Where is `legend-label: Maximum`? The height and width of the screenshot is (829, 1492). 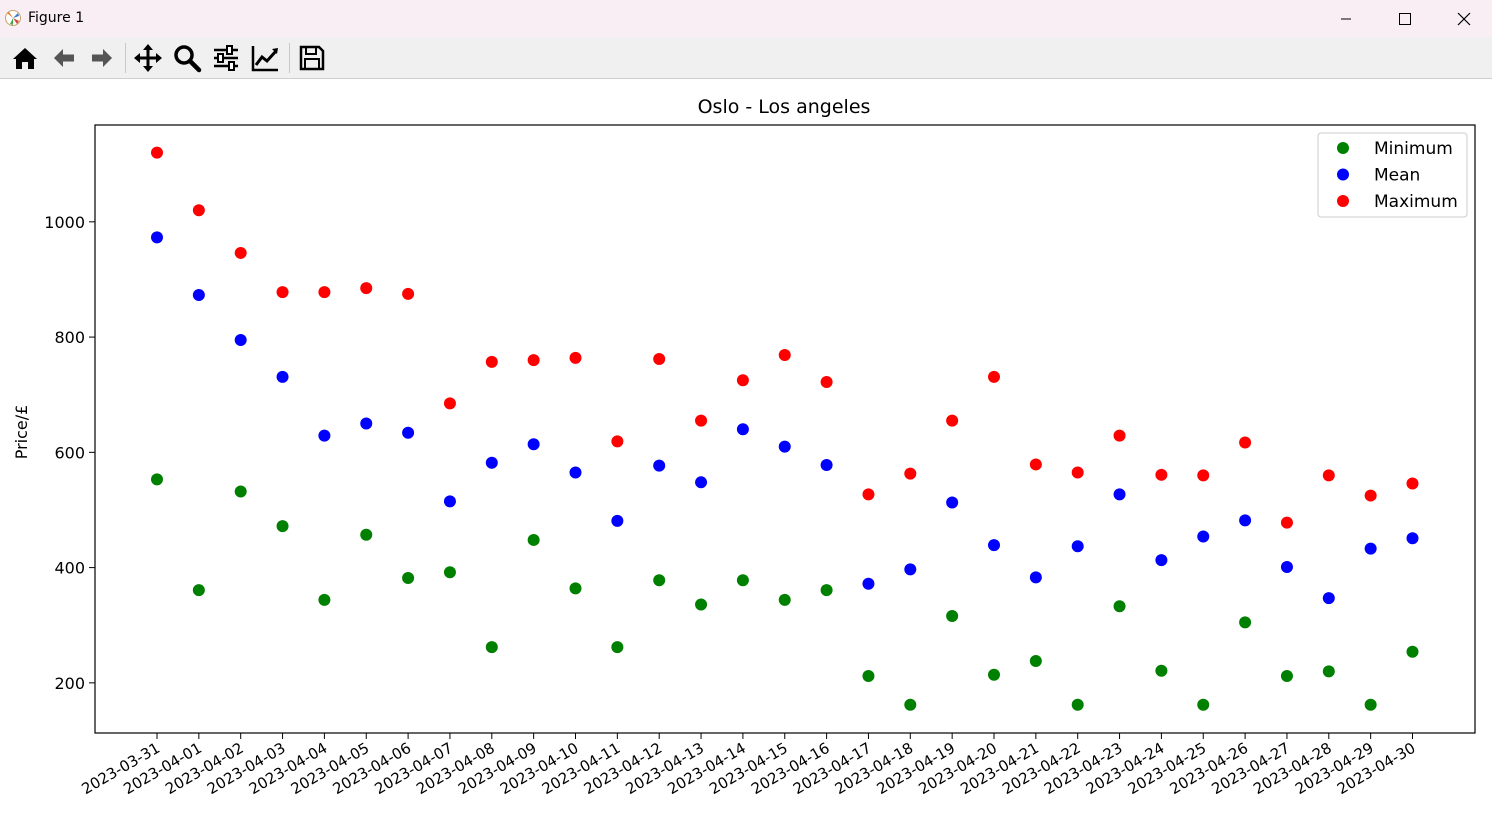 legend-label: Maximum is located at coordinates (1416, 202).